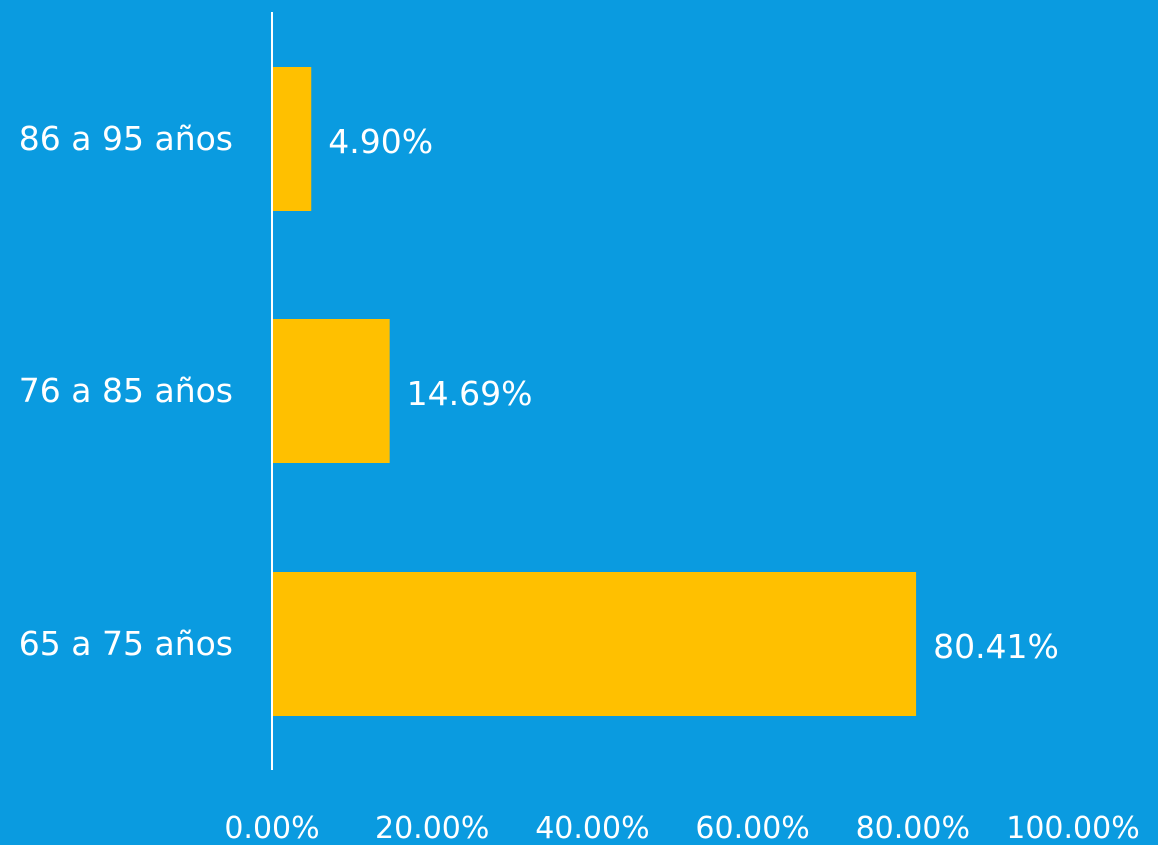  I want to click on x-tick-label: 100.00%, so click(1072, 828).